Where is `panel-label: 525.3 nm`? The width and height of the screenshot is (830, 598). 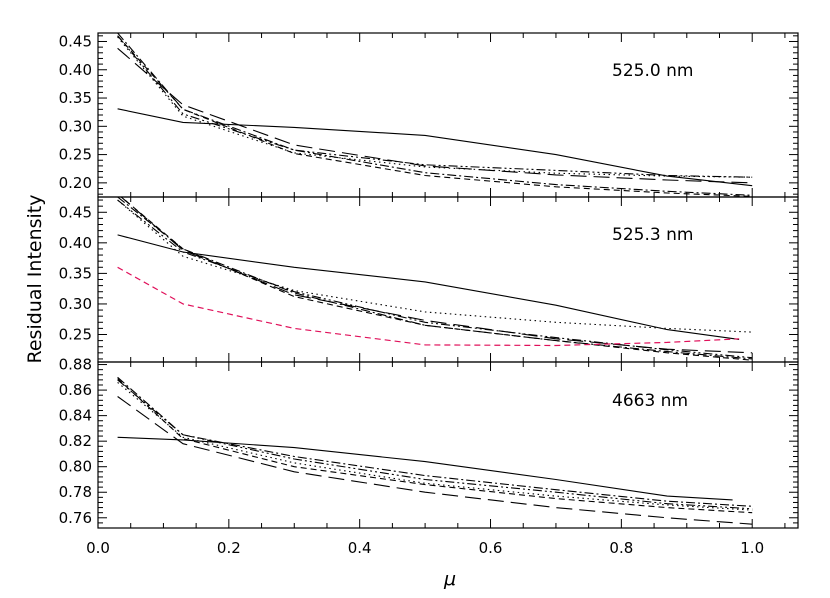
panel-label: 525.3 nm is located at coordinates (652, 235).